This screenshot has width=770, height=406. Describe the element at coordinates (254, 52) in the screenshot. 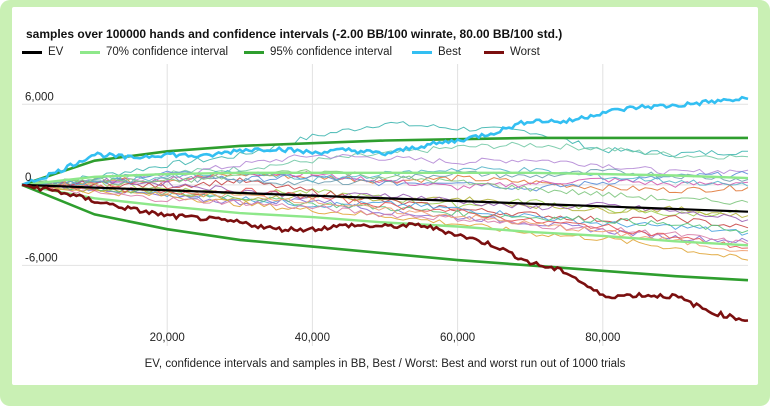

I see `legend-swatch-95-ci` at that location.